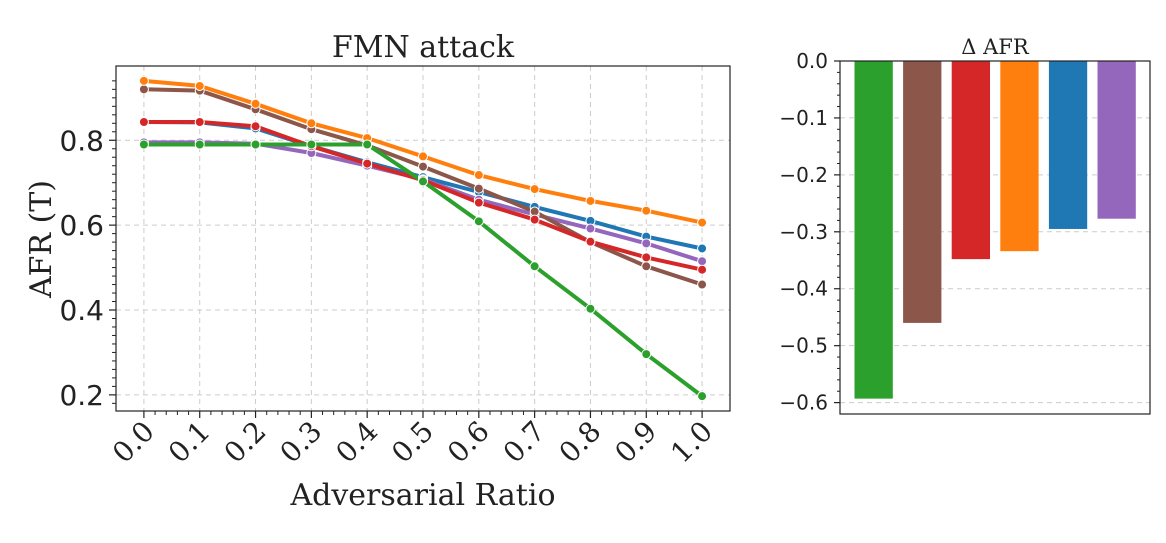  What do you see at coordinates (803, 232) in the screenshot?
I see `y-tick-label: −0.3` at bounding box center [803, 232].